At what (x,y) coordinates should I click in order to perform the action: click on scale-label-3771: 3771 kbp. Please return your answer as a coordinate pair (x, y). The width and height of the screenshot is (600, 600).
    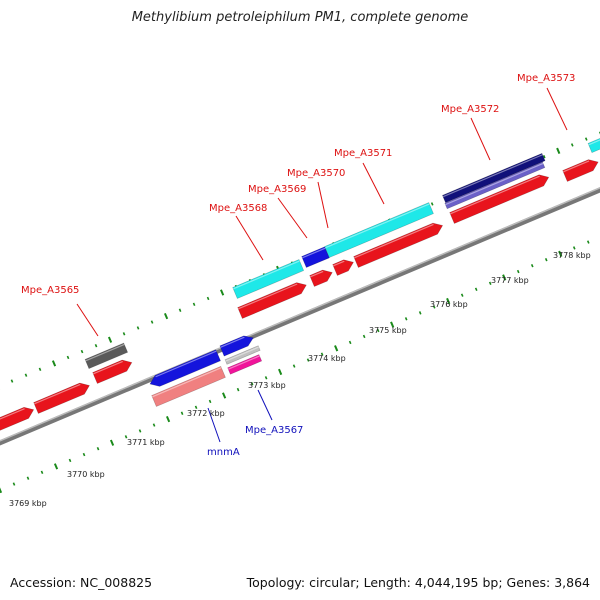
    Looking at the image, I should click on (146, 442).